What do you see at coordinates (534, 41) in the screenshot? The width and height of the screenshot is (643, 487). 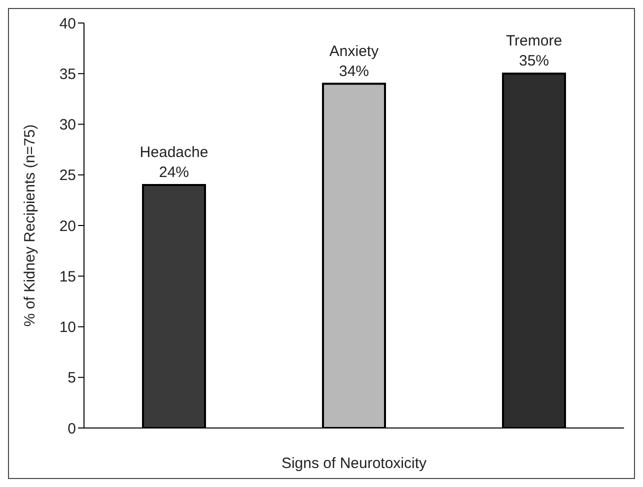 I see `x-tick-label: Tremore` at bounding box center [534, 41].